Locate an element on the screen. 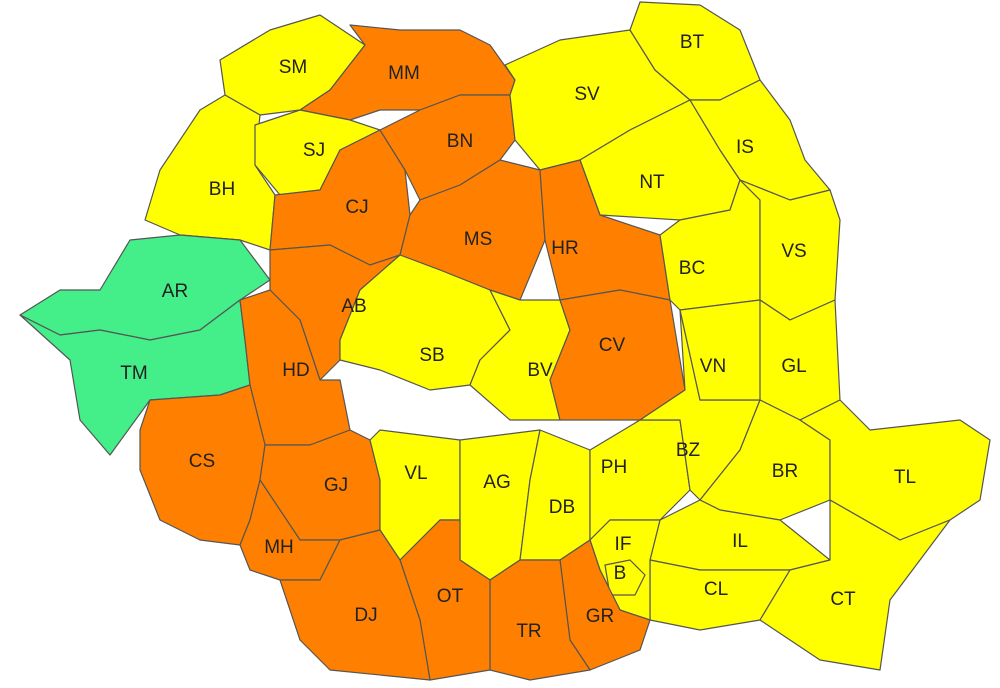  county-label: HR is located at coordinates (564, 248).